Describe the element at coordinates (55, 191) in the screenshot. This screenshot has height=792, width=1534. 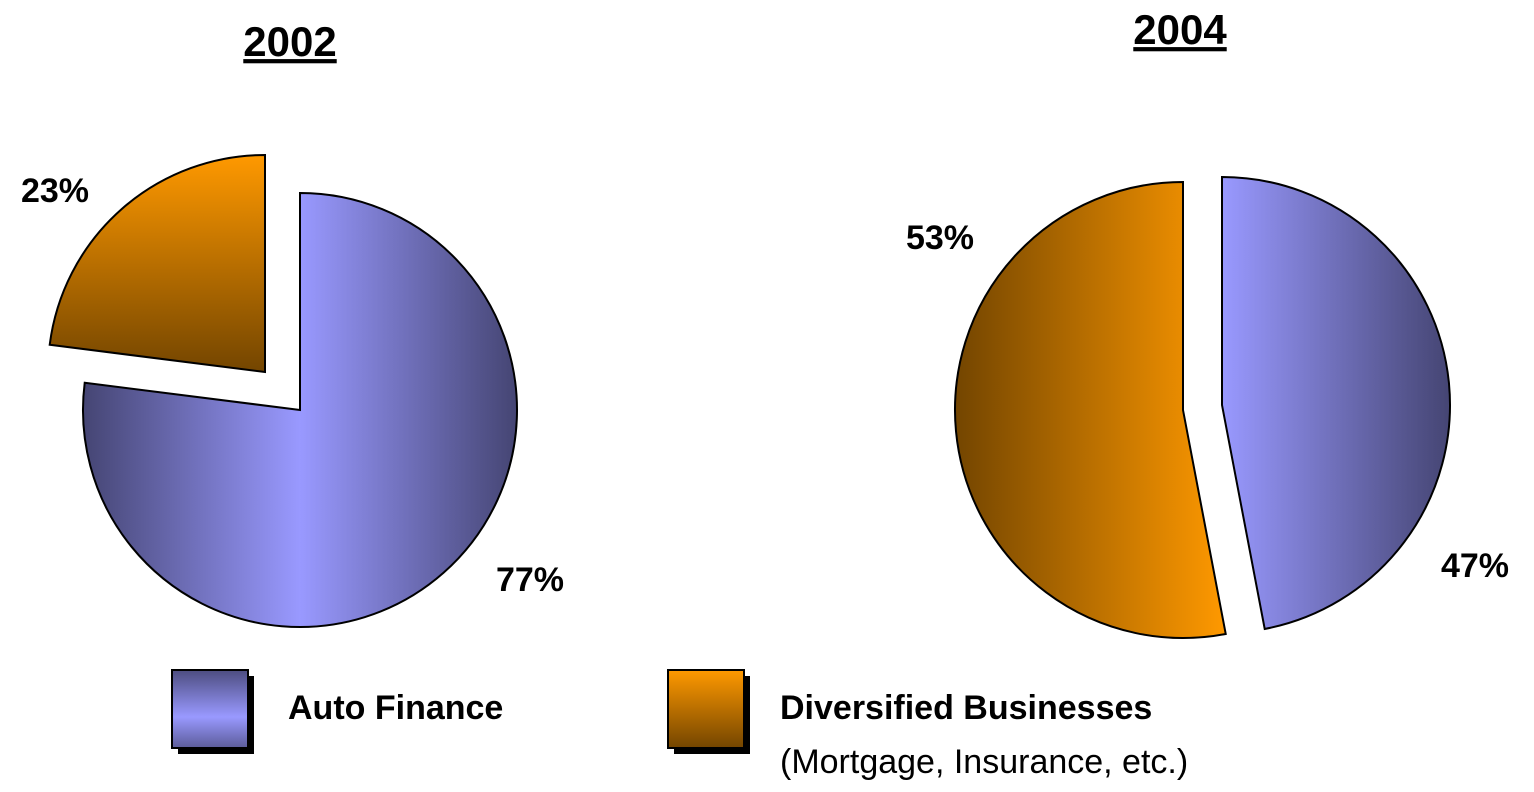
I see `data-label: 23%` at that location.